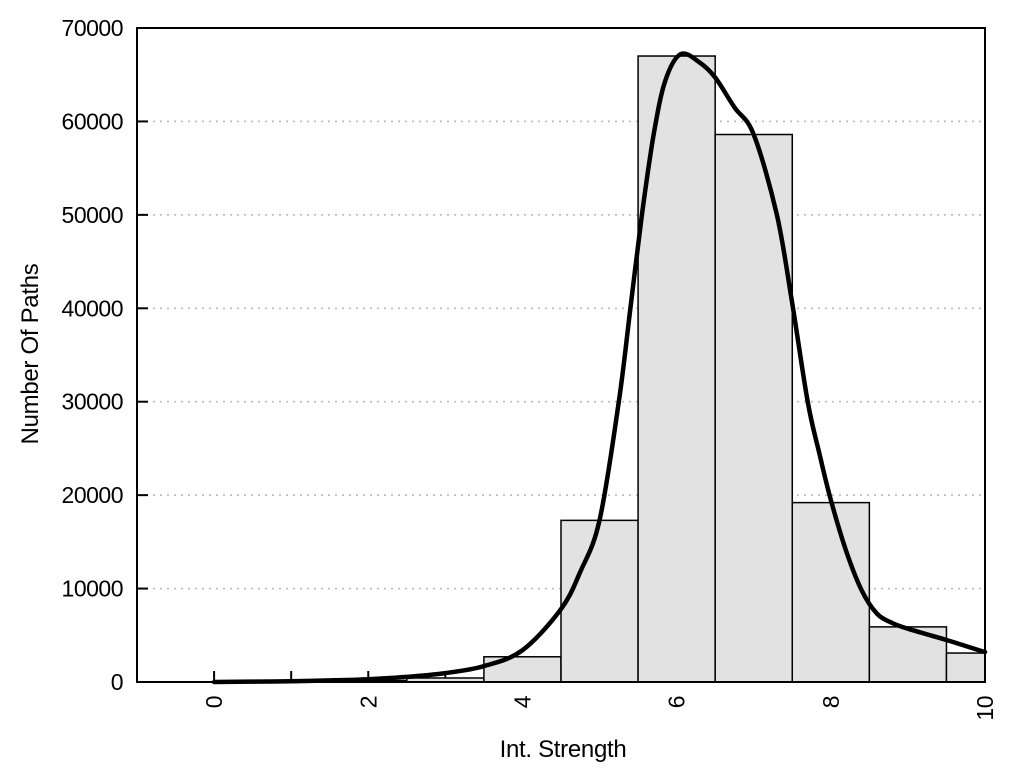  I want to click on y-axis-title: Number Of Paths, so click(30, 354).